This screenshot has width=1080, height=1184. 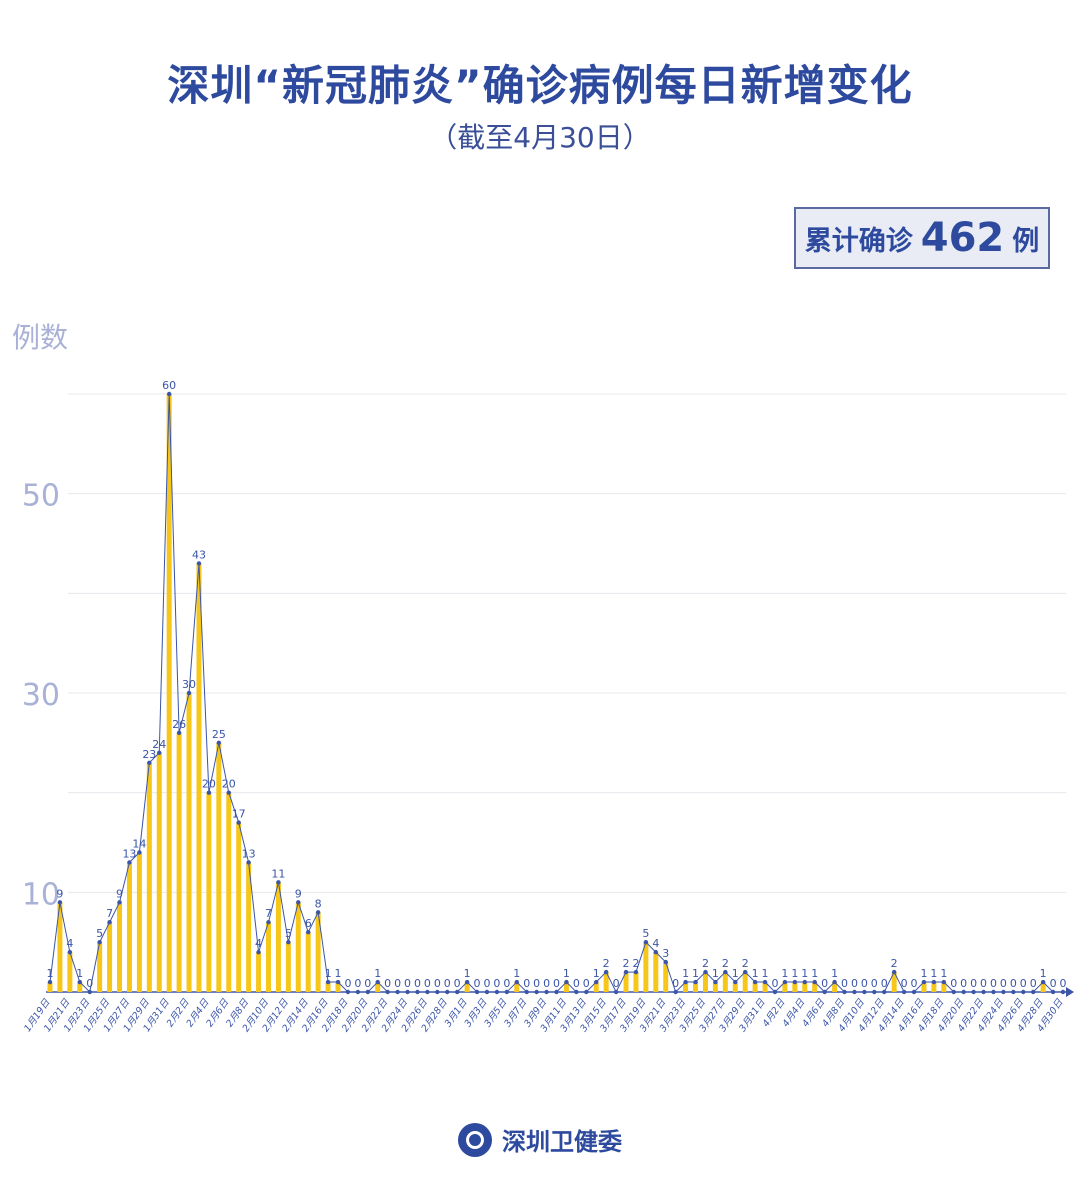 What do you see at coordinates (858, 241) in the screenshot?
I see `total-label: 累计确诊` at bounding box center [858, 241].